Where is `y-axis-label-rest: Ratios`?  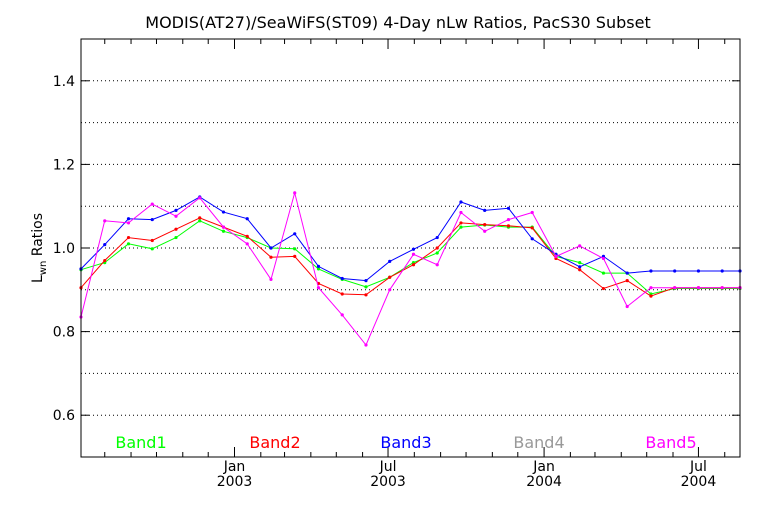 y-axis-label-rest: Ratios is located at coordinates (38, 237).